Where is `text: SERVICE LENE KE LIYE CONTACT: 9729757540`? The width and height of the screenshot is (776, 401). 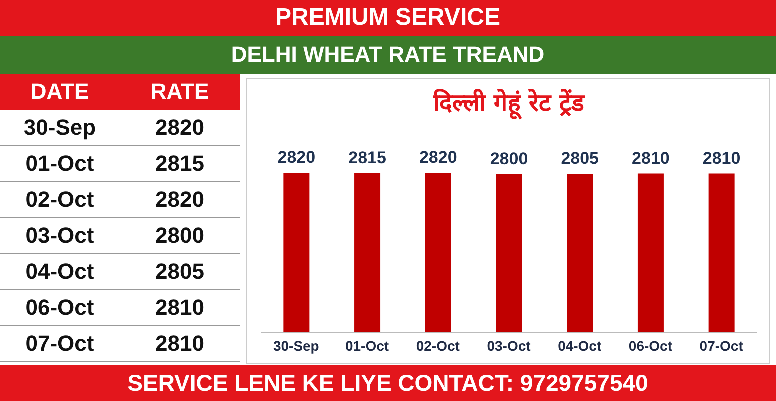
text: SERVICE LENE KE LIYE CONTACT: 9729757540 is located at coordinates (388, 383).